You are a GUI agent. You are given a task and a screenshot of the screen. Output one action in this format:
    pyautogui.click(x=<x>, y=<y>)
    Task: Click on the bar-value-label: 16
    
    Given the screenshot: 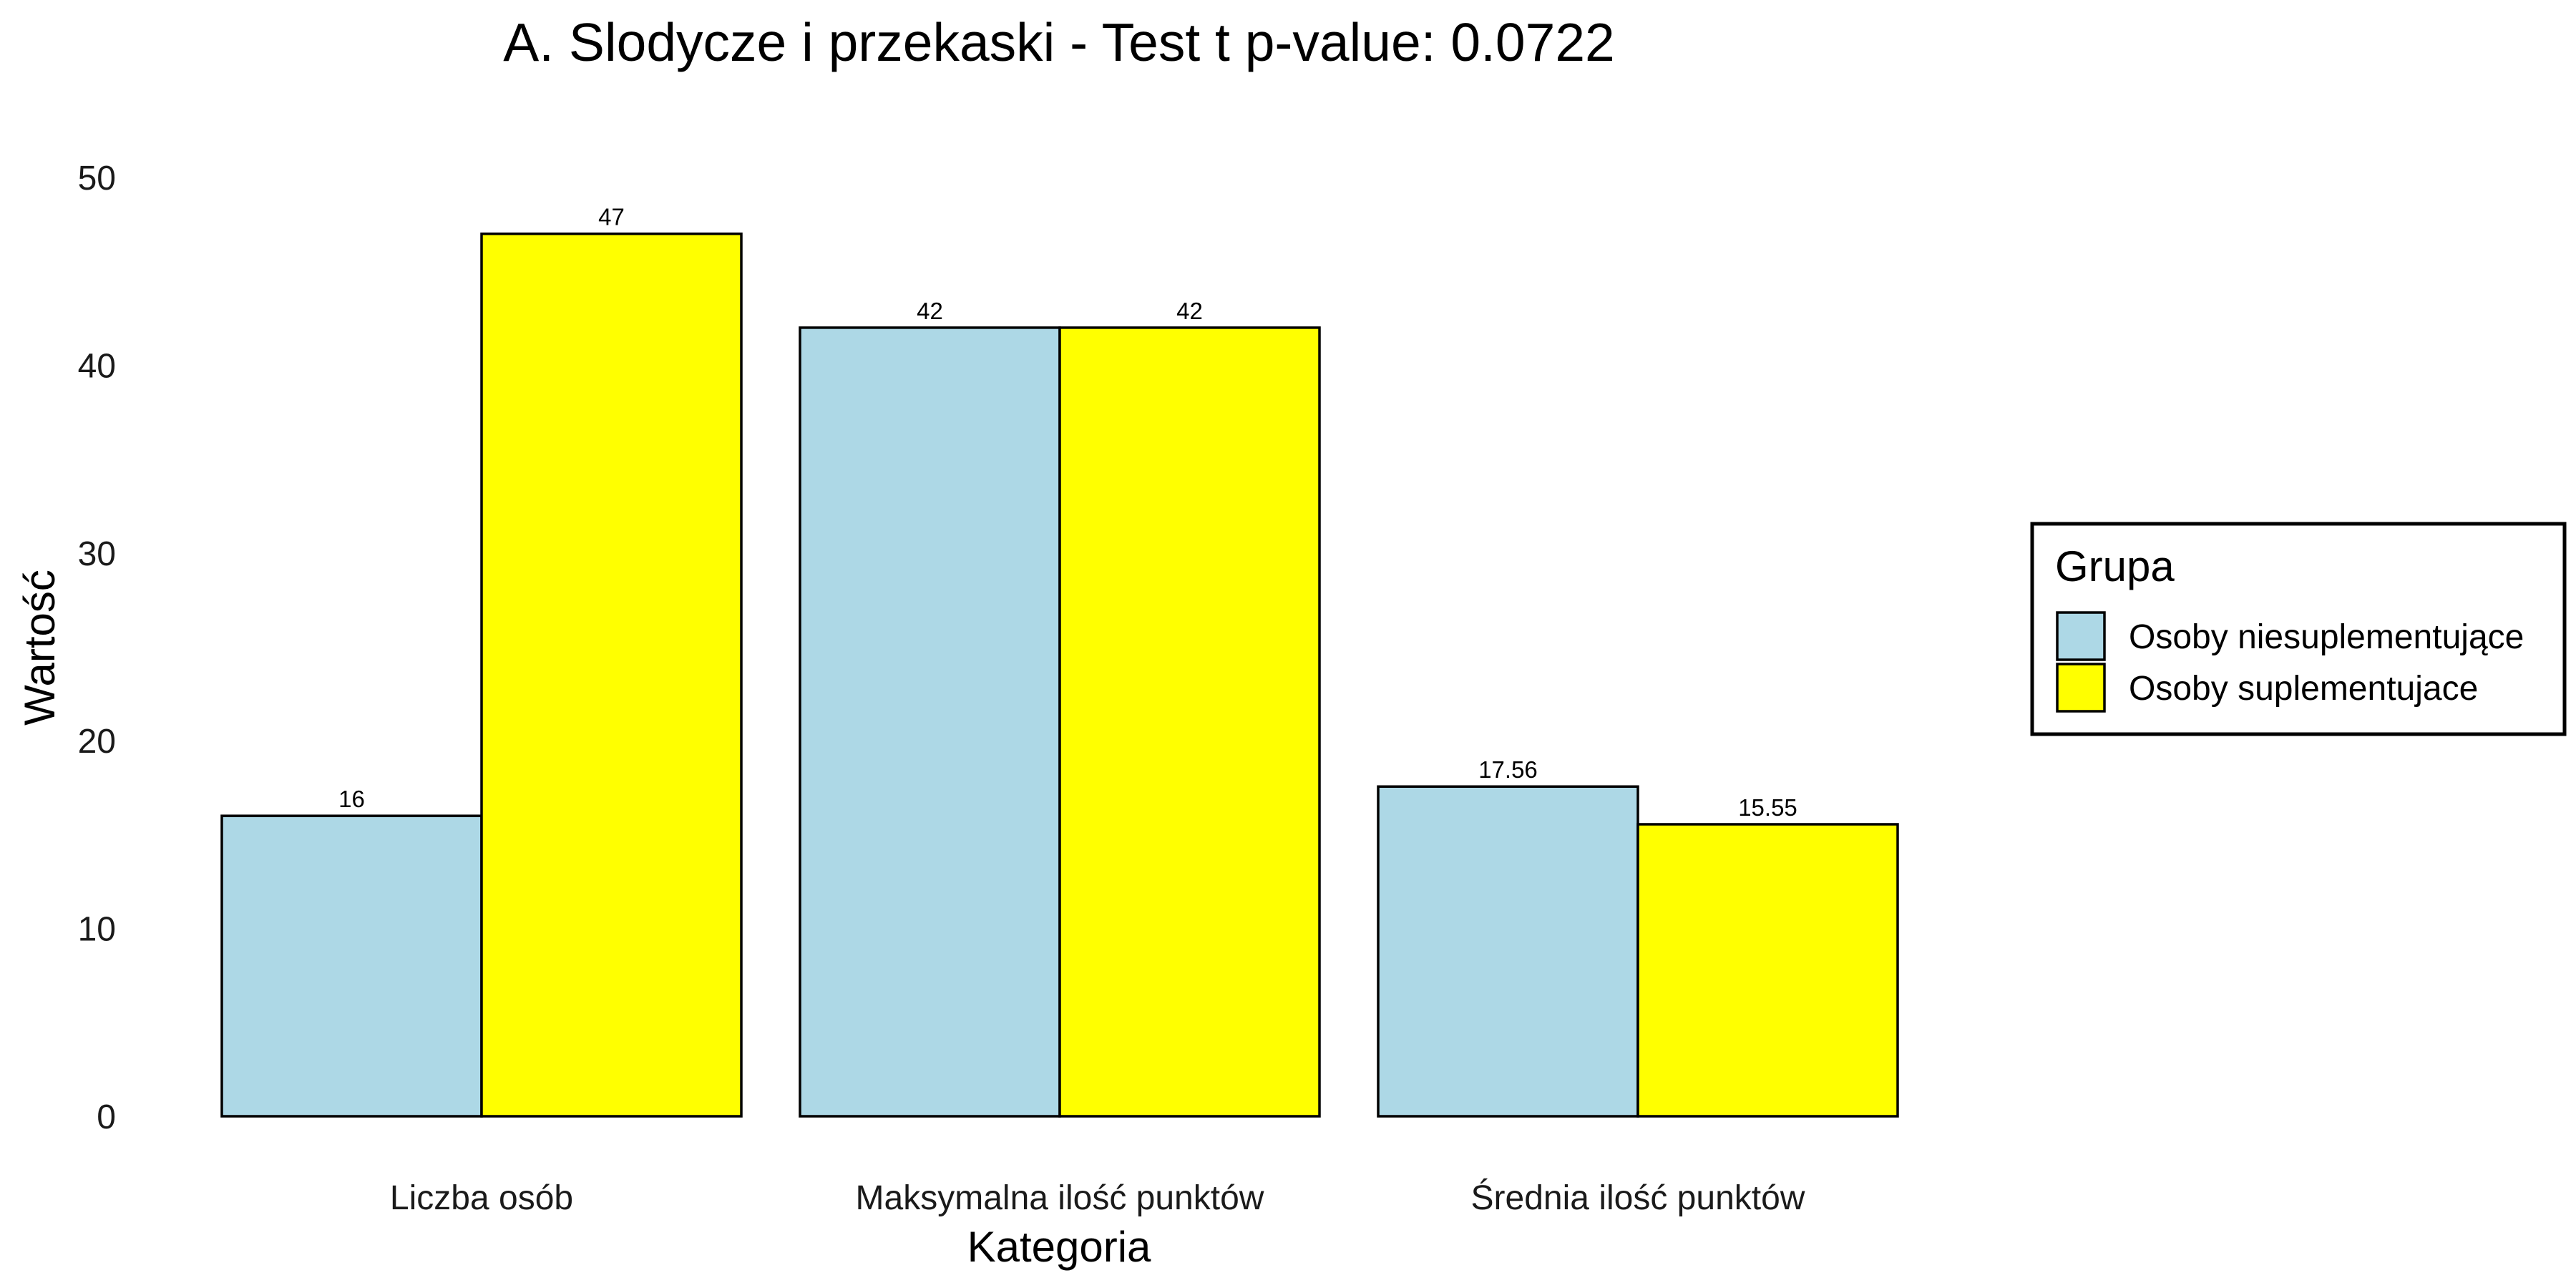 What is the action you would take?
    pyautogui.click(x=351, y=799)
    